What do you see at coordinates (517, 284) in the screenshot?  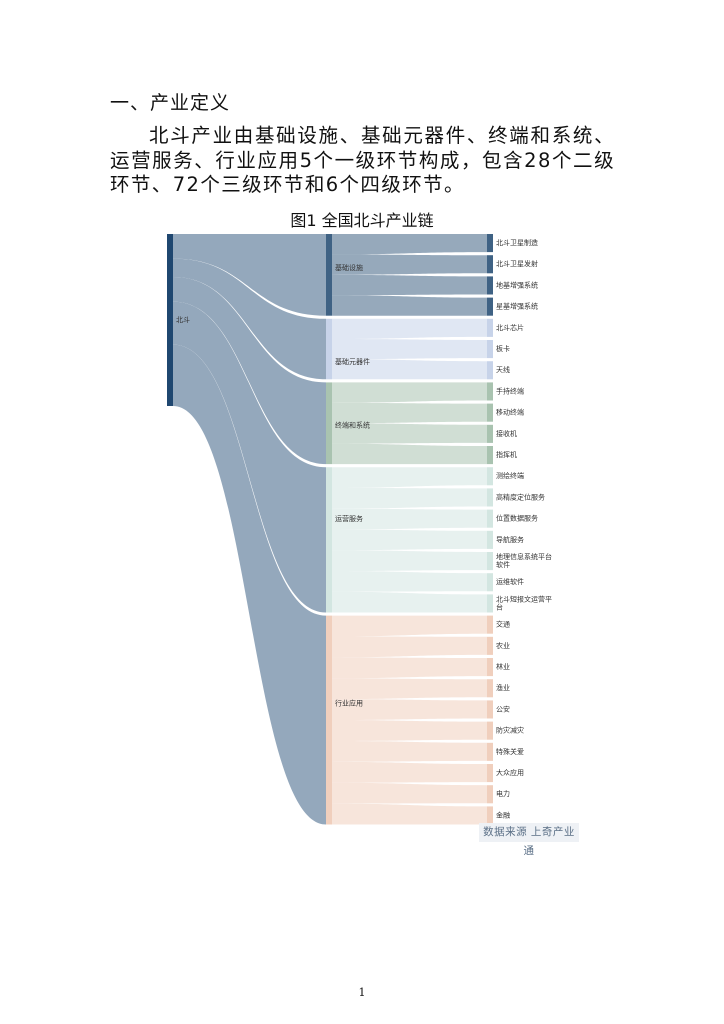 I see `leaf-label: 地基增强系统` at bounding box center [517, 284].